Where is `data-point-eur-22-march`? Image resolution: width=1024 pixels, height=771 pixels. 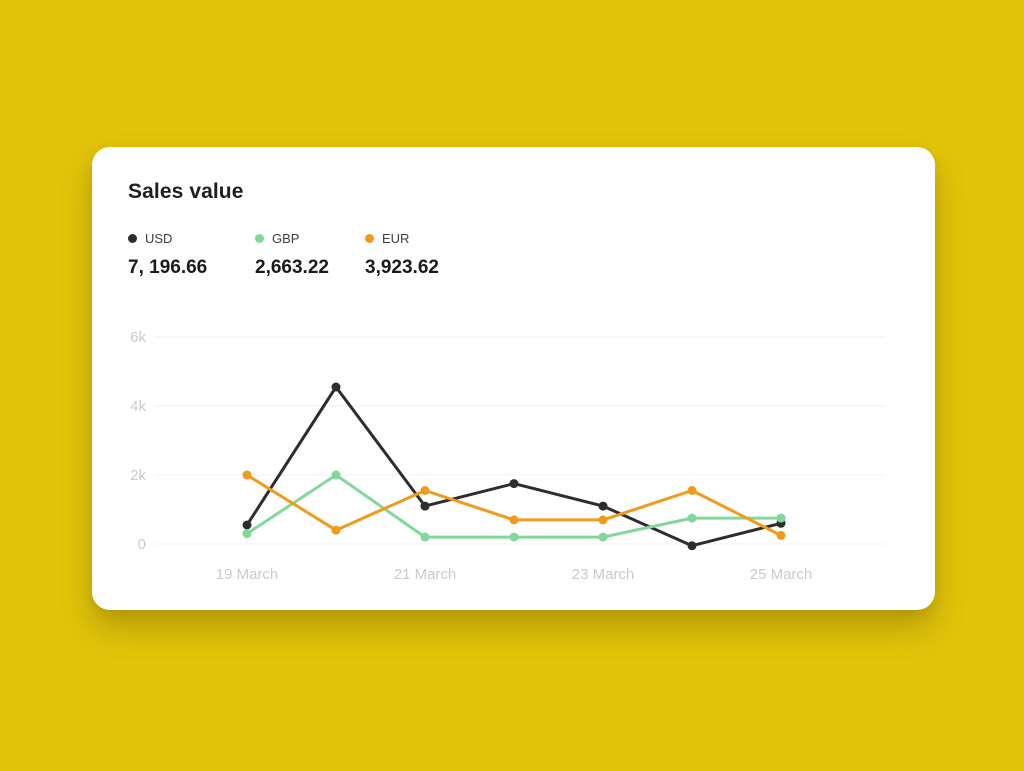
data-point-eur-22-march is located at coordinates (514, 520).